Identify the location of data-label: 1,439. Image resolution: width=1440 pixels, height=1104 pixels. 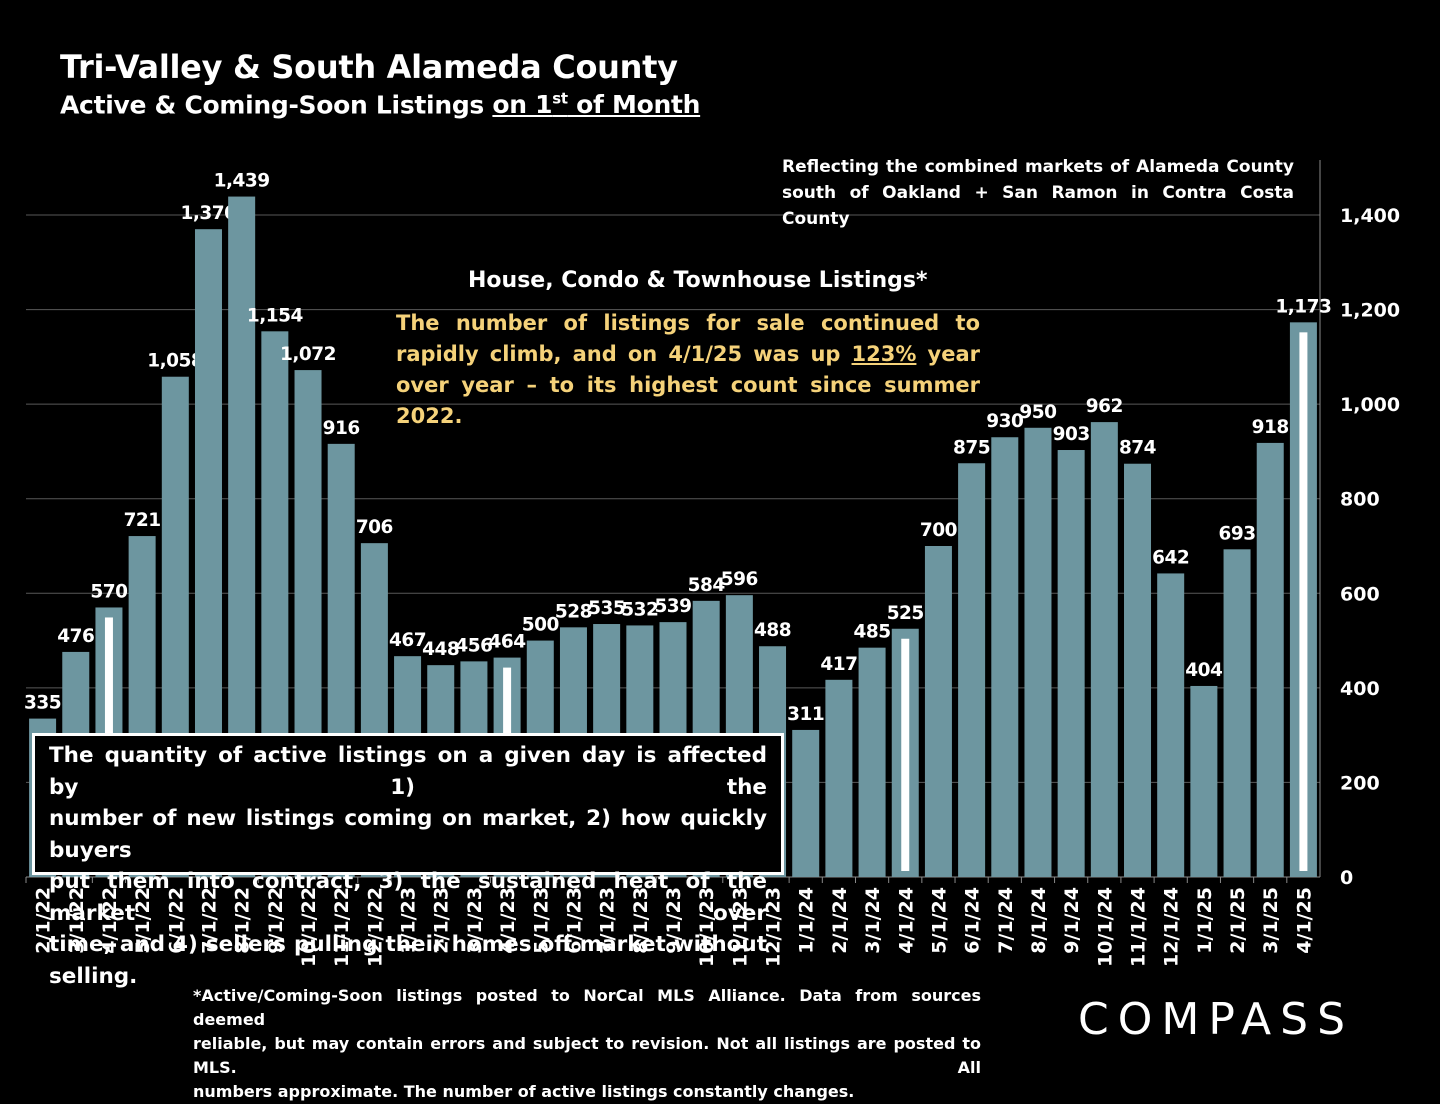
(242, 181).